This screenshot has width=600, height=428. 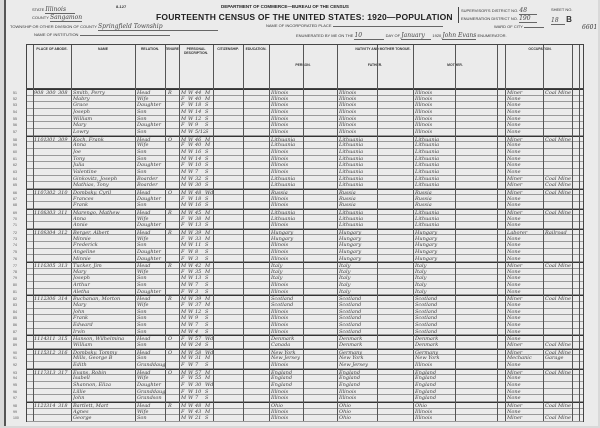 What do you see at coordinates (15, 352) in the screenshot?
I see `line-number: 90` at bounding box center [15, 352].